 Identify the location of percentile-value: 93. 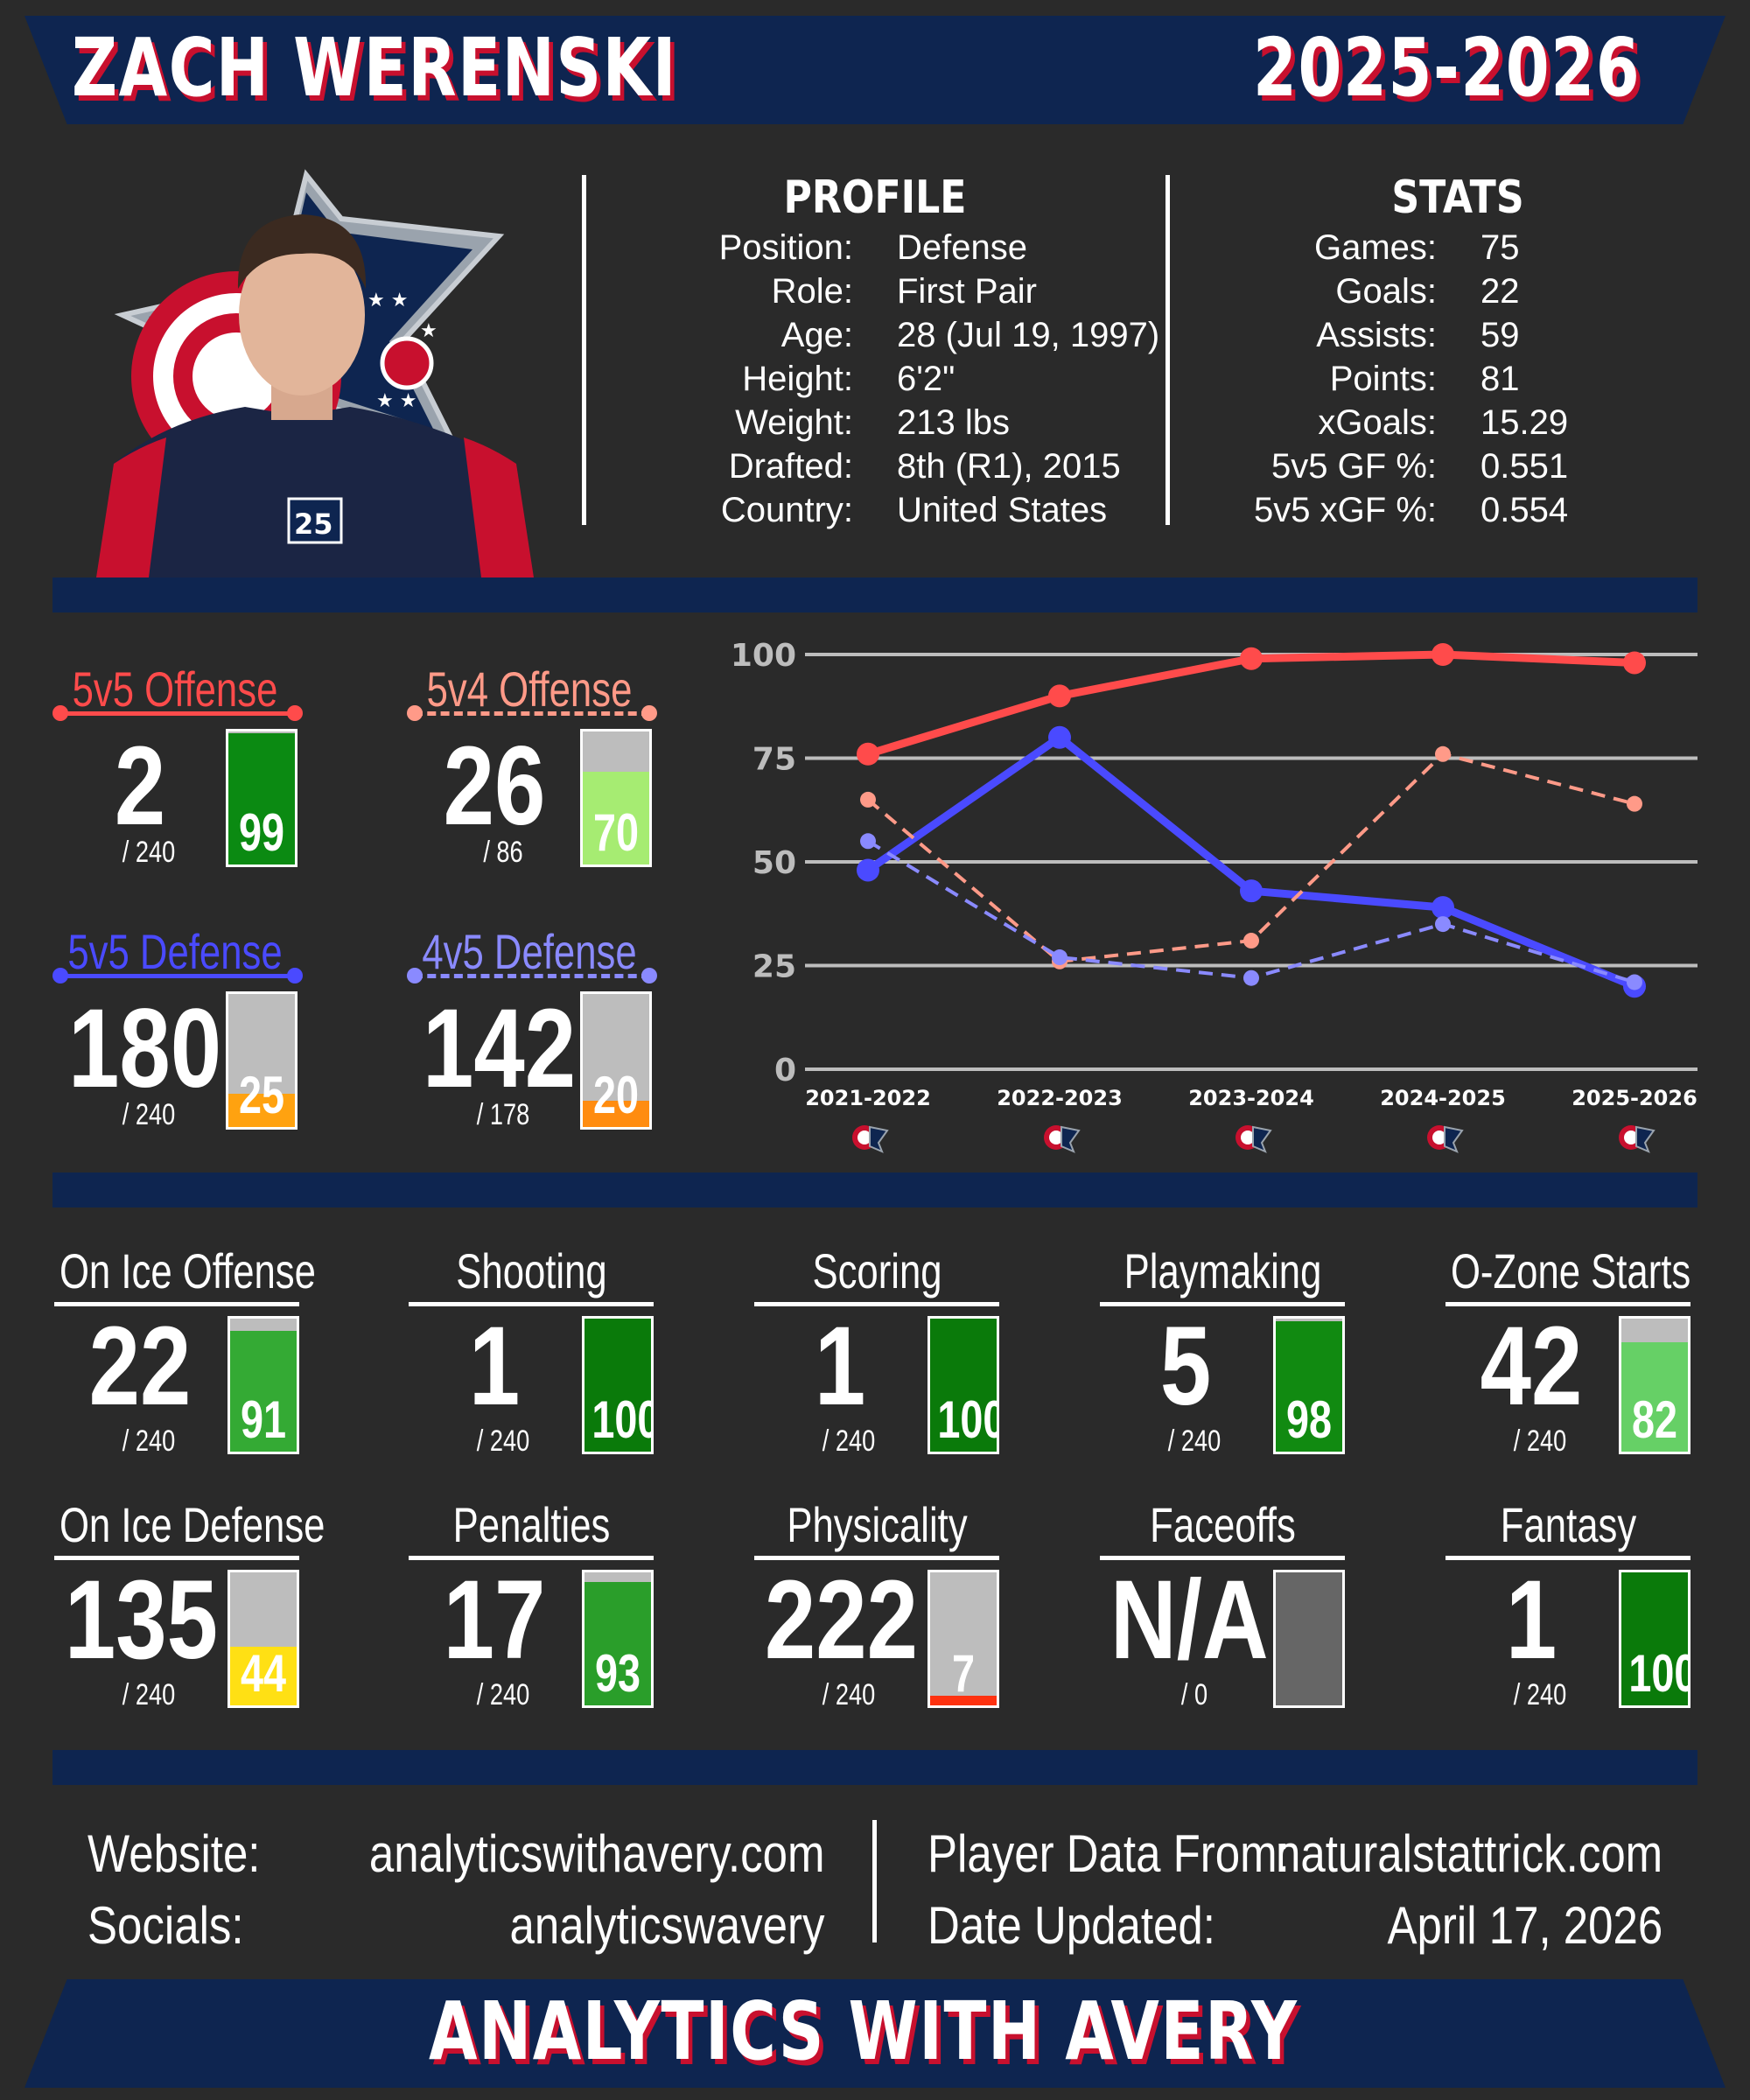
(617, 1673).